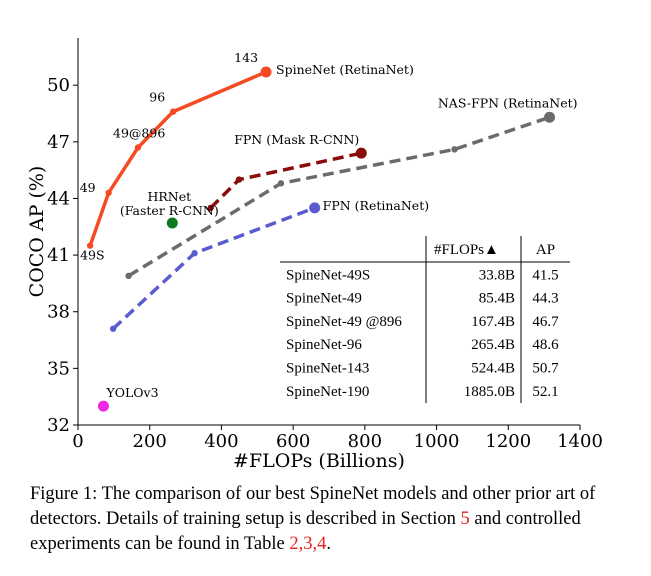  I want to click on point-label: 49S, so click(92, 255).